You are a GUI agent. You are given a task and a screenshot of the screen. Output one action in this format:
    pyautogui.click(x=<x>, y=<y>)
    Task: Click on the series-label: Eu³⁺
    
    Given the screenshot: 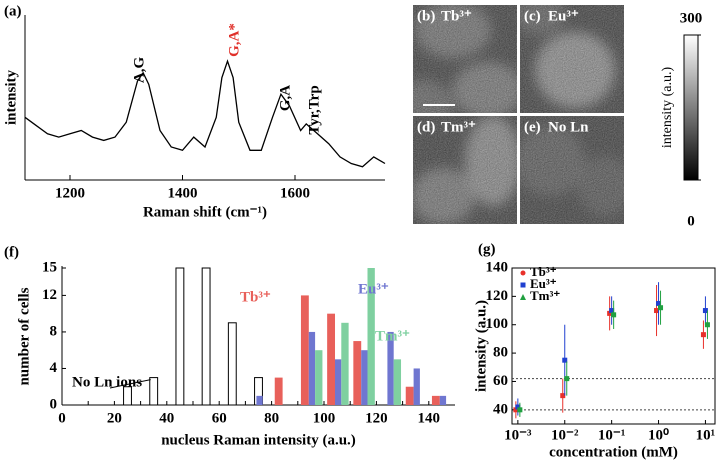 What is the action you would take?
    pyautogui.click(x=373, y=289)
    